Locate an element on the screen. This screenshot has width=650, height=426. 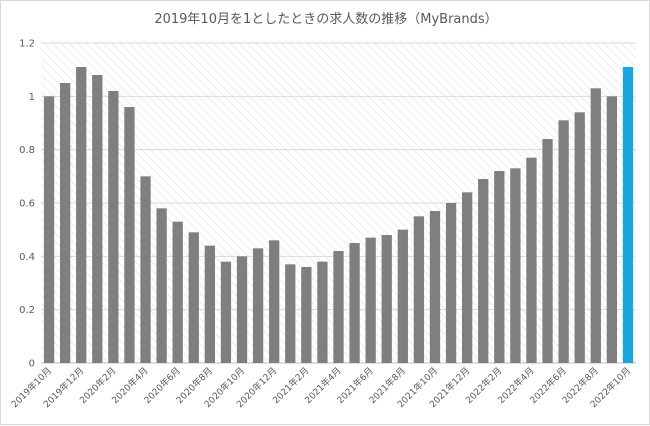
y-tick-label: 0.8 is located at coordinates (27, 150).